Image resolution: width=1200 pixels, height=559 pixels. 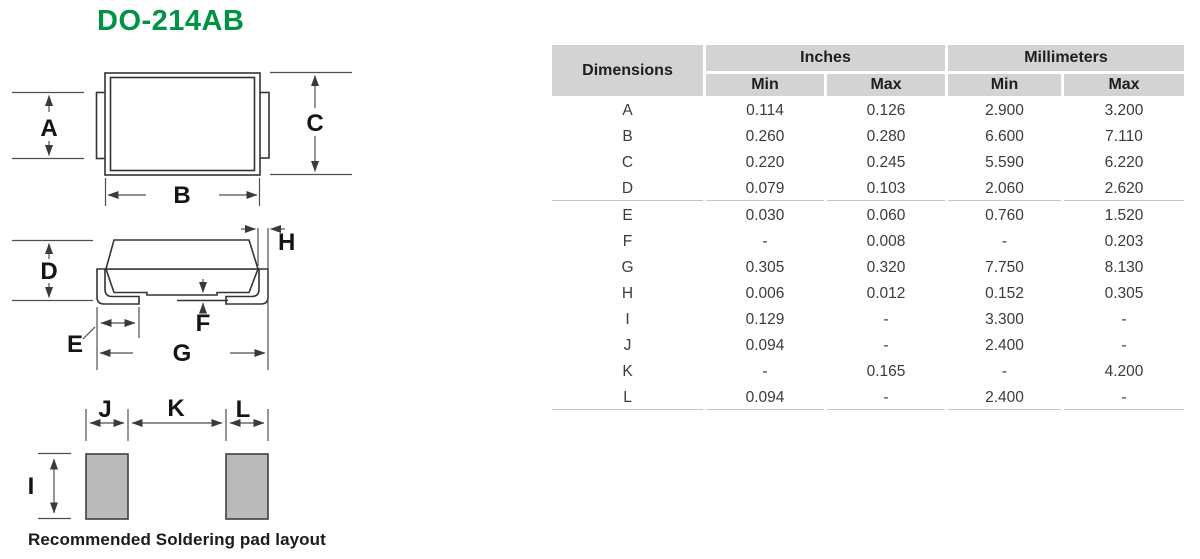 I want to click on dim-g-annotation: G, so click(x=182, y=353).